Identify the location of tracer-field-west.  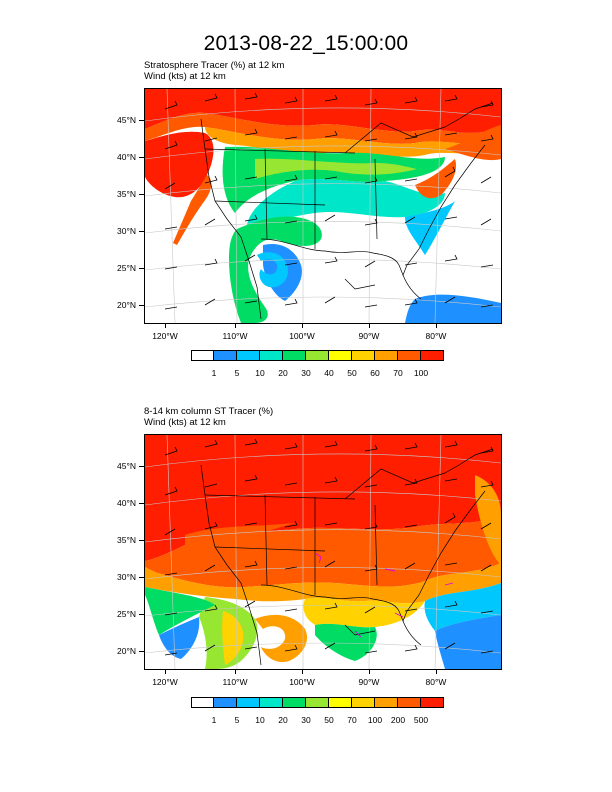
(179, 164).